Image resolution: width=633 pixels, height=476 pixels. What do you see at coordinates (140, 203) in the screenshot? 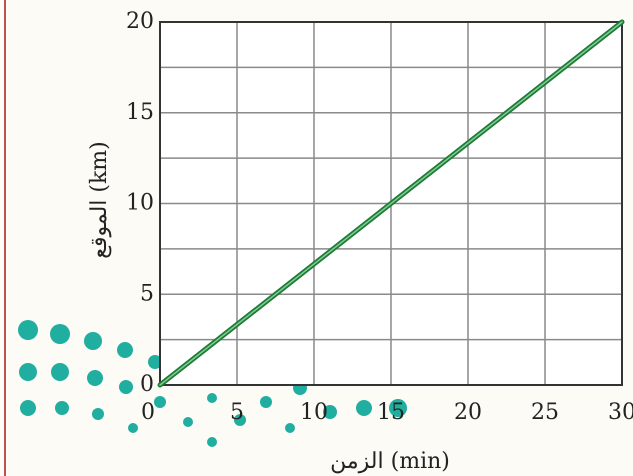
I see `y-tick-label: 10` at bounding box center [140, 203].